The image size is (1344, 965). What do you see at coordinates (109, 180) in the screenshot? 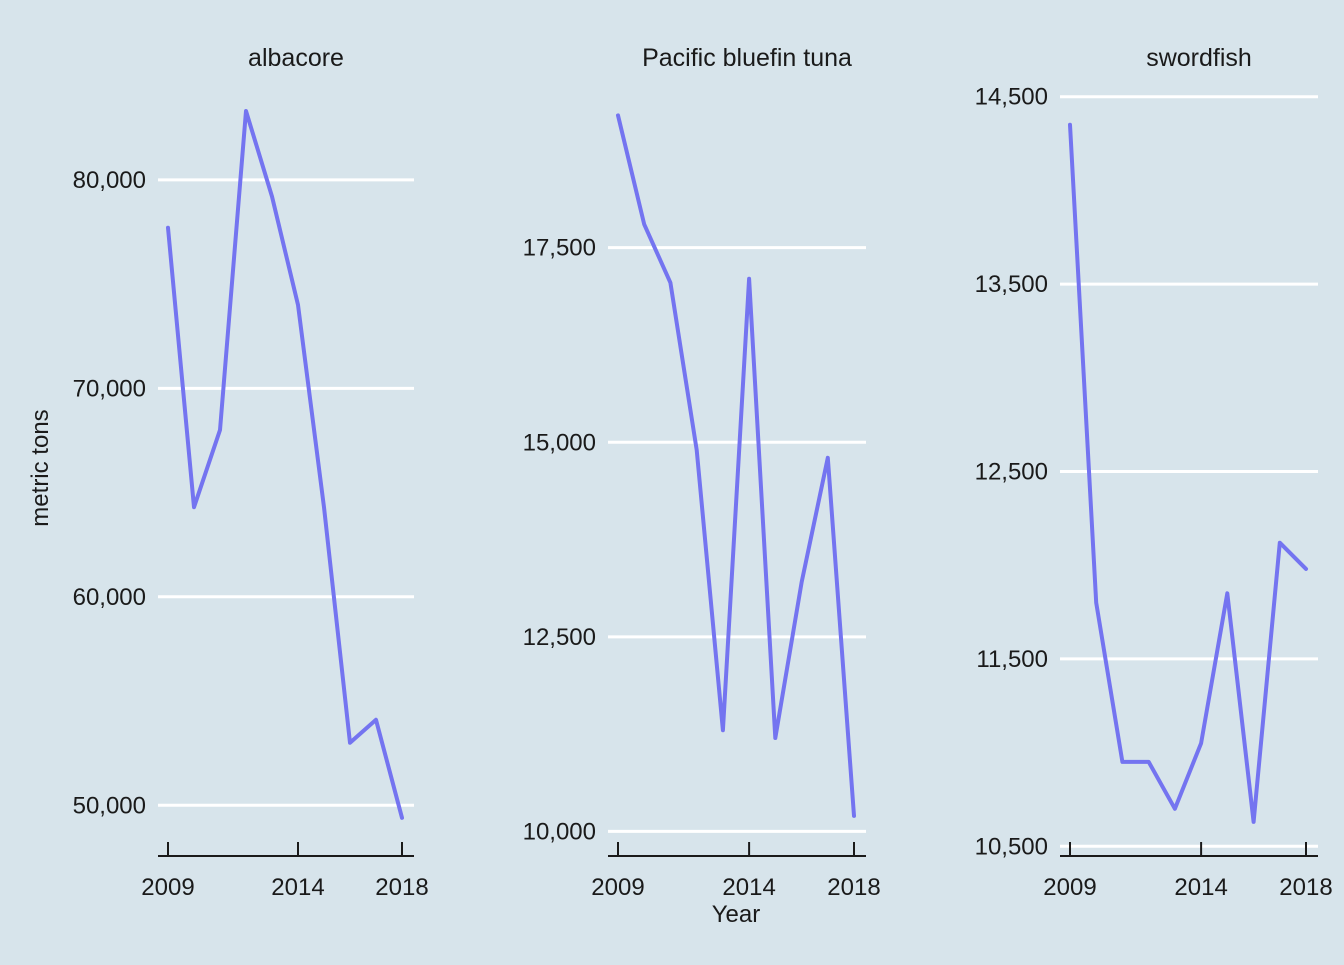
I see `y-tick-label: 80,000` at bounding box center [109, 180].